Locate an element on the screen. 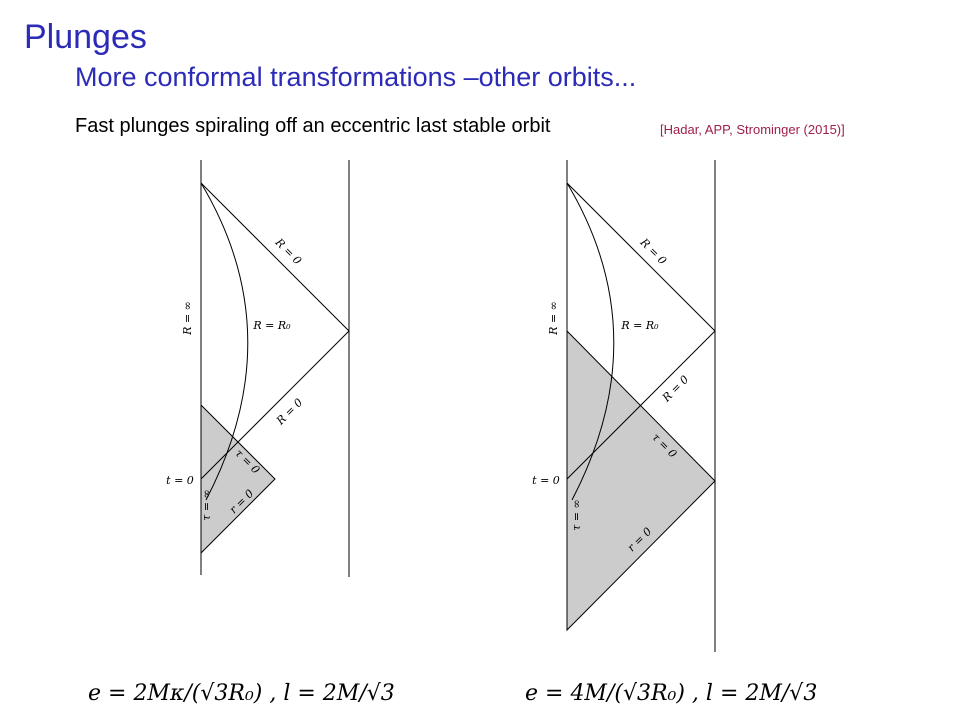 The image size is (960, 720). formula: e = 2Mκ/(√3R₀) , l = 2M/√3 is located at coordinates (241, 693).